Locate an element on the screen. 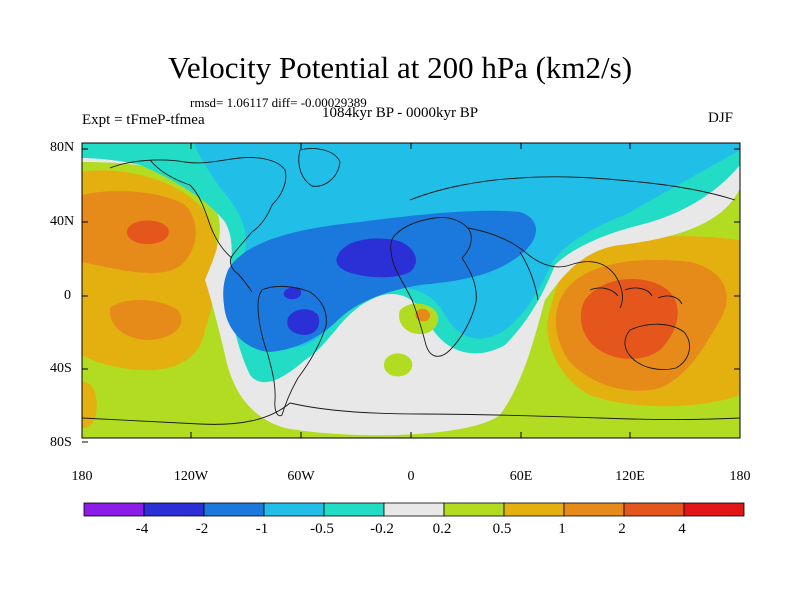 The height and width of the screenshot is (600, 800). colorbar-label: 4 is located at coordinates (682, 529).